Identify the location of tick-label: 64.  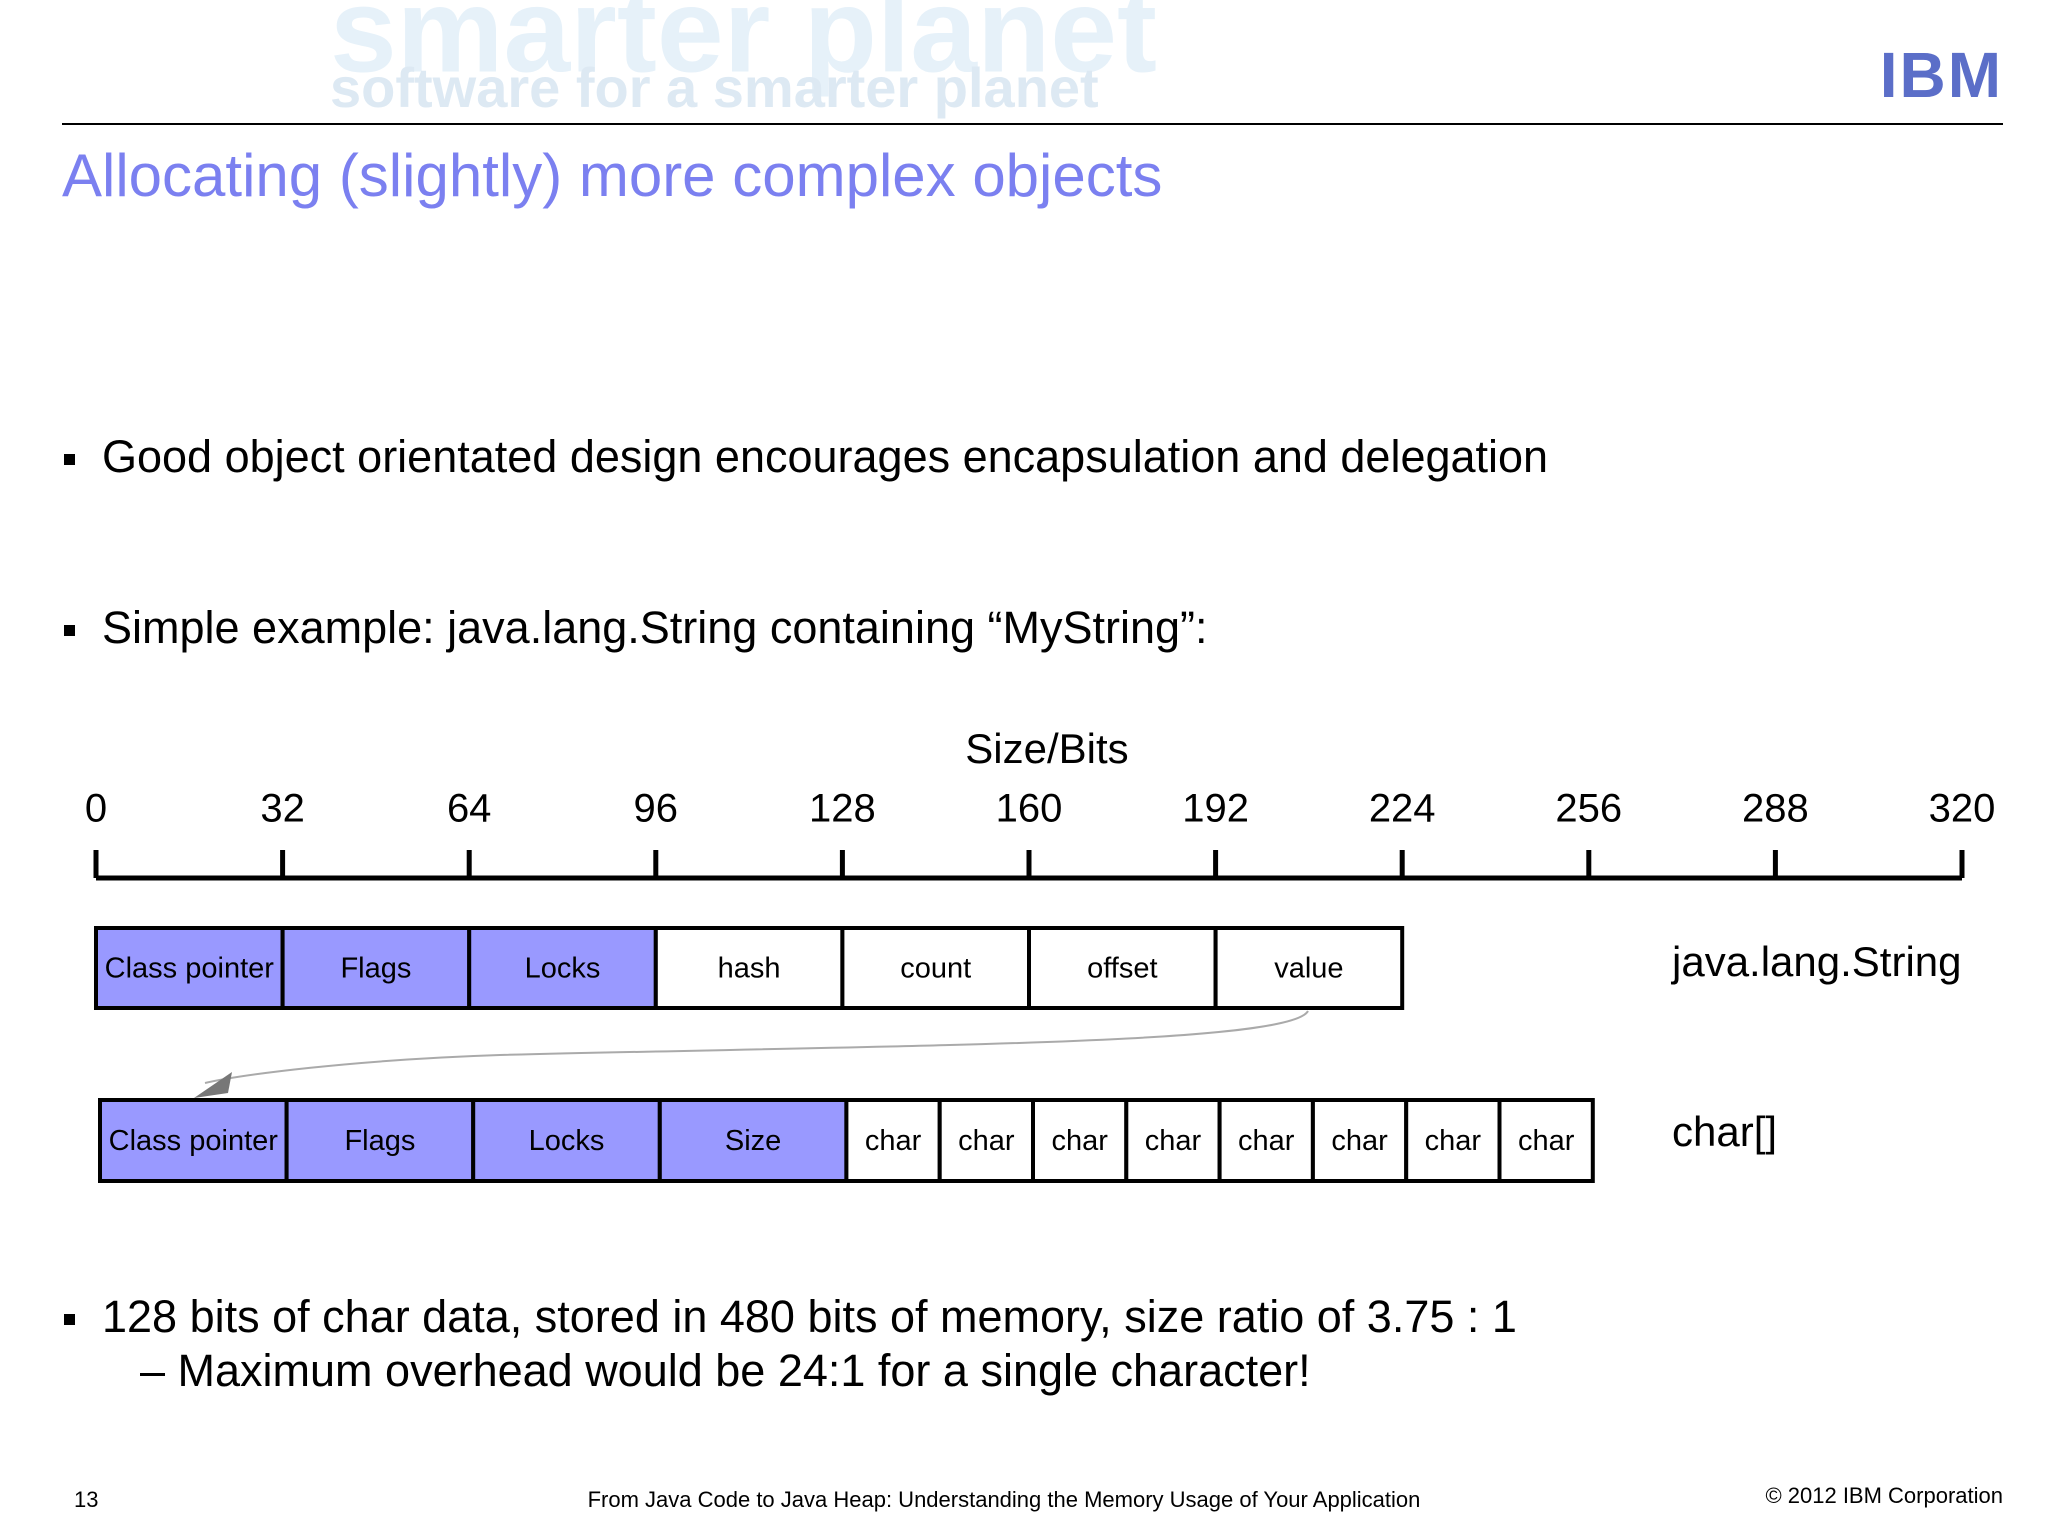
(469, 809).